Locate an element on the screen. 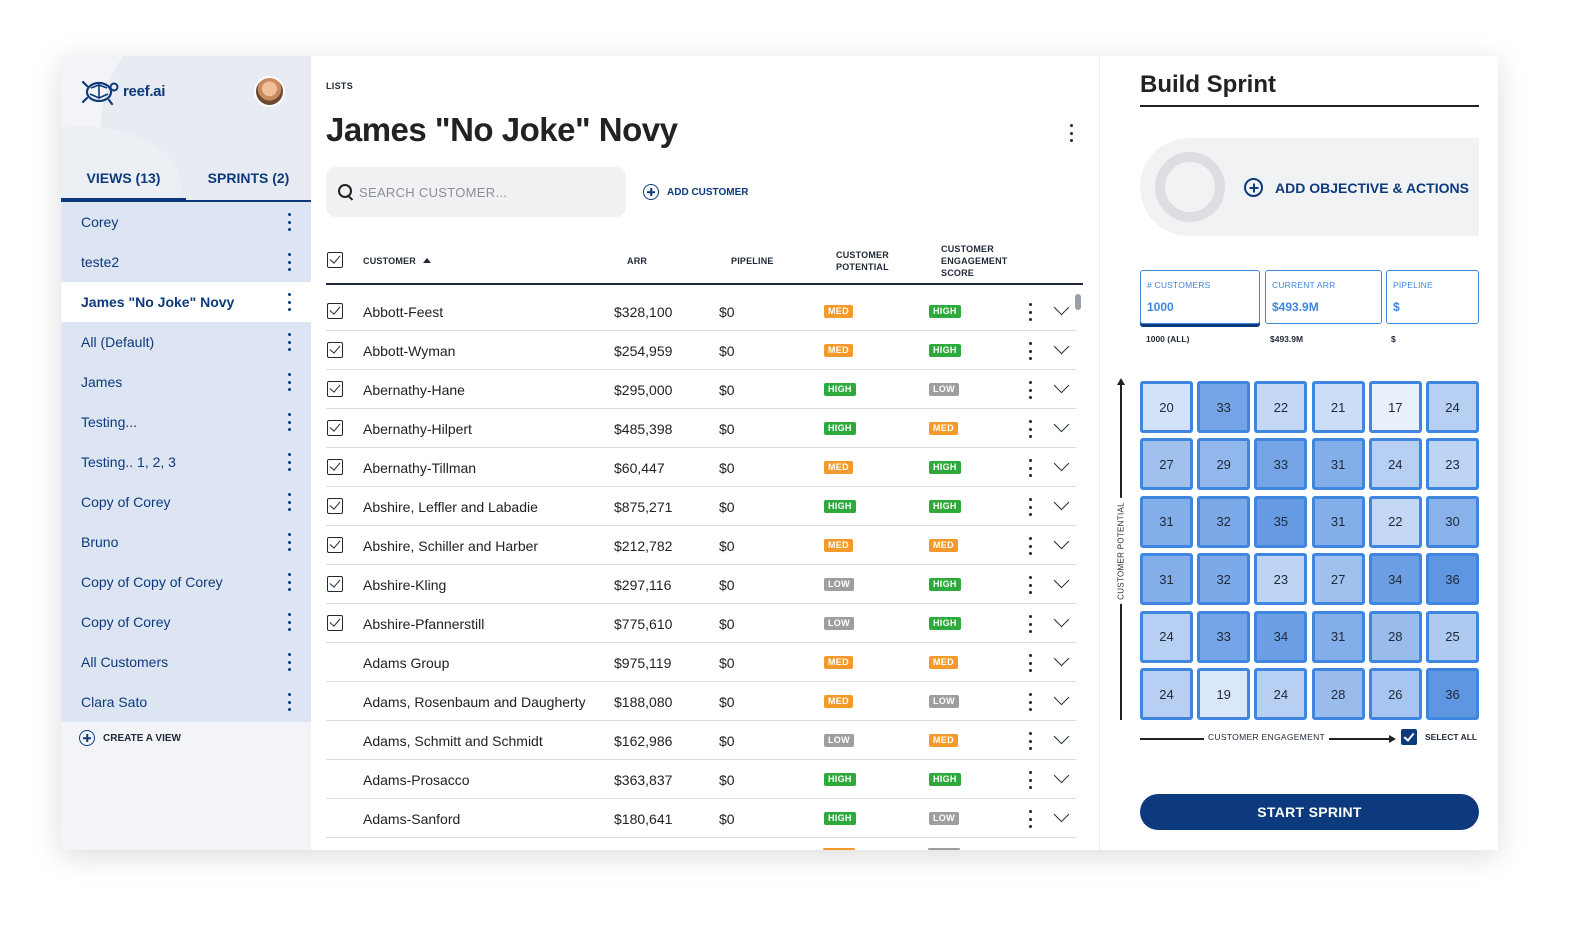 This screenshot has width=1571, height=928. customer-name: Adams-Sanford is located at coordinates (412, 819).